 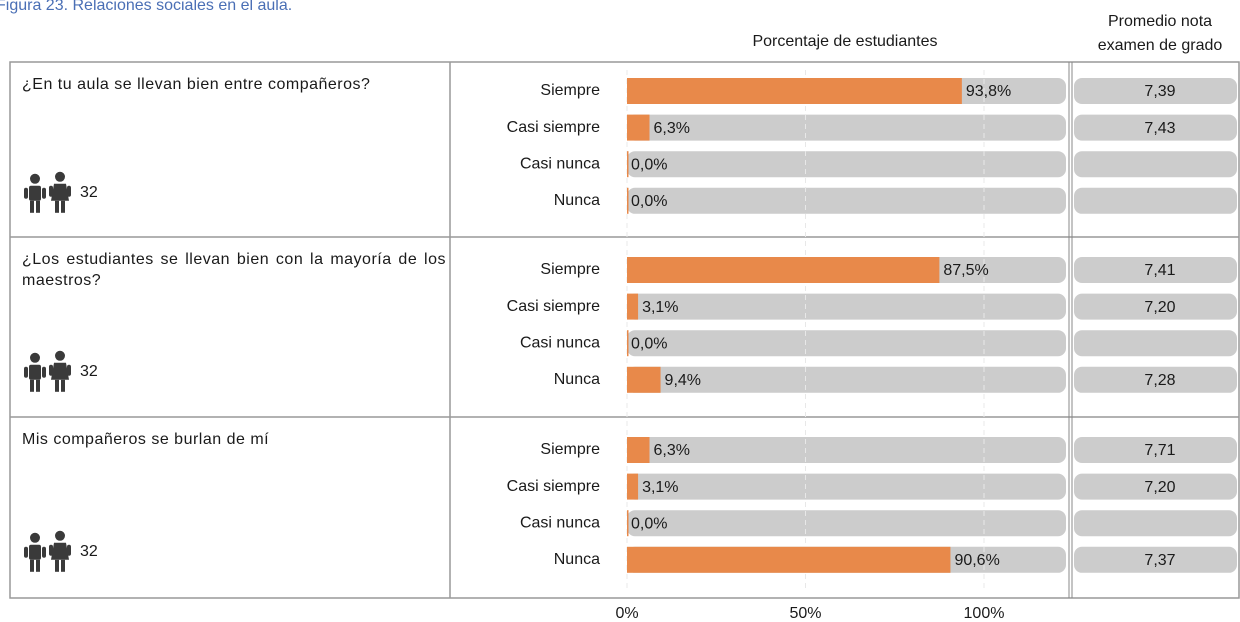 What do you see at coordinates (1159, 560) in the screenshot?
I see `score: 7,37` at bounding box center [1159, 560].